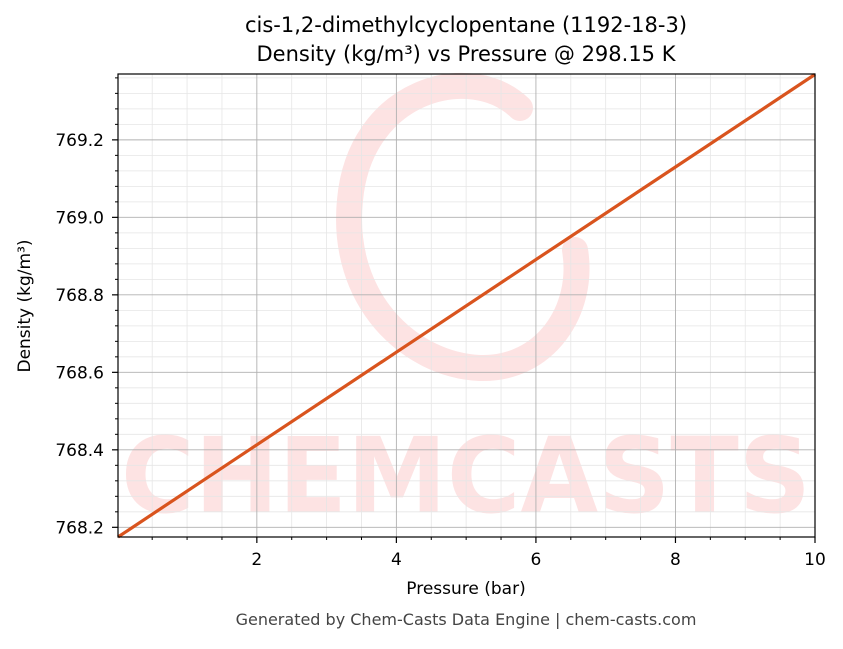 The image size is (843, 649). Describe the element at coordinates (79, 141) in the screenshot. I see `y-tick-label: 769.2` at that location.